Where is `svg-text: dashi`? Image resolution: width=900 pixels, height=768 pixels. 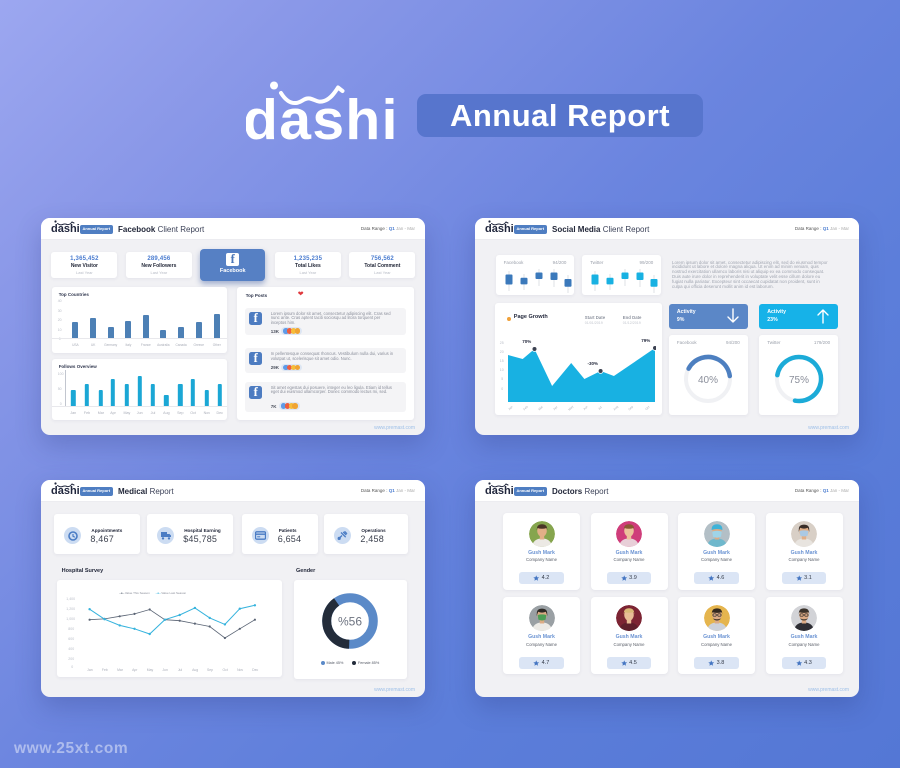 svg-text: dashi is located at coordinates (322, 117).